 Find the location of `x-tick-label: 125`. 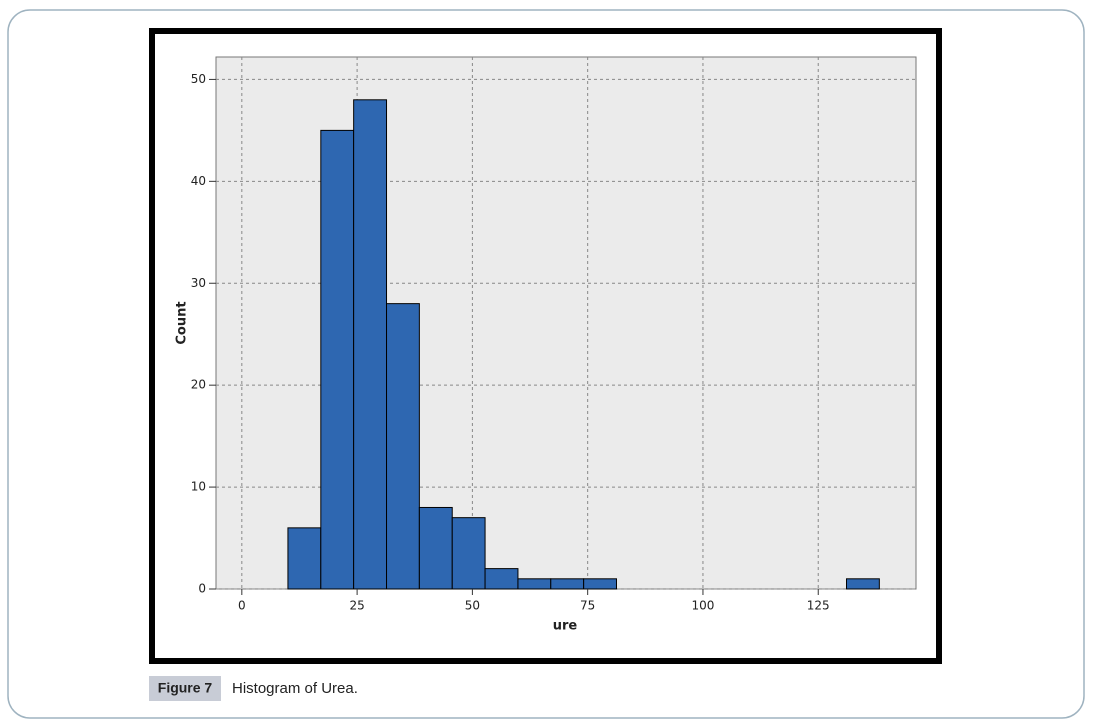

x-tick-label: 125 is located at coordinates (818, 606).